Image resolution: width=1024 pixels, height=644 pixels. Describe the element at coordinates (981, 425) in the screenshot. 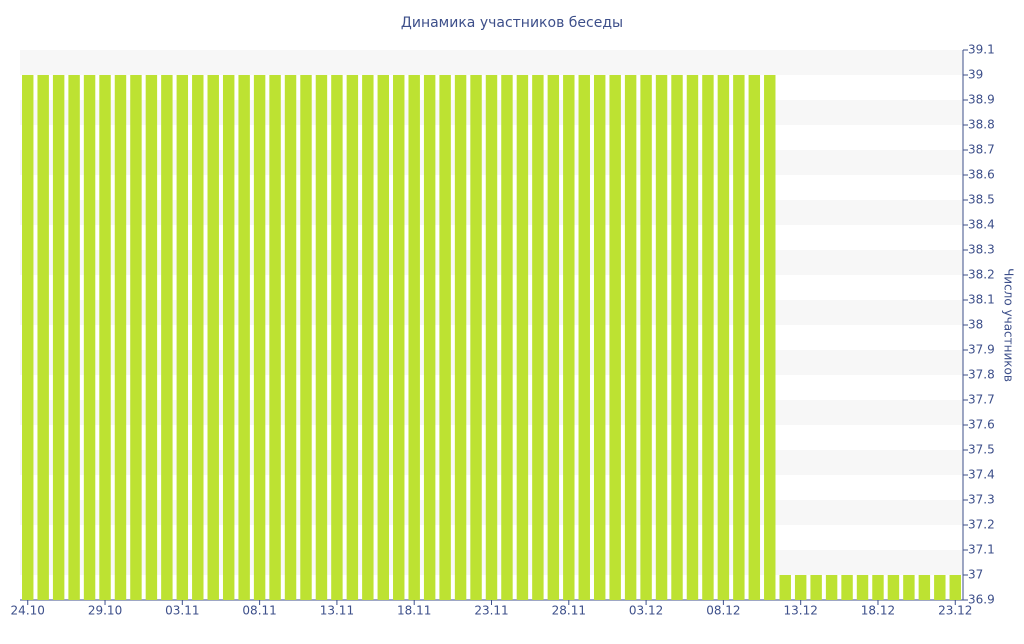

I see `y-tick-label: 37.6` at that location.